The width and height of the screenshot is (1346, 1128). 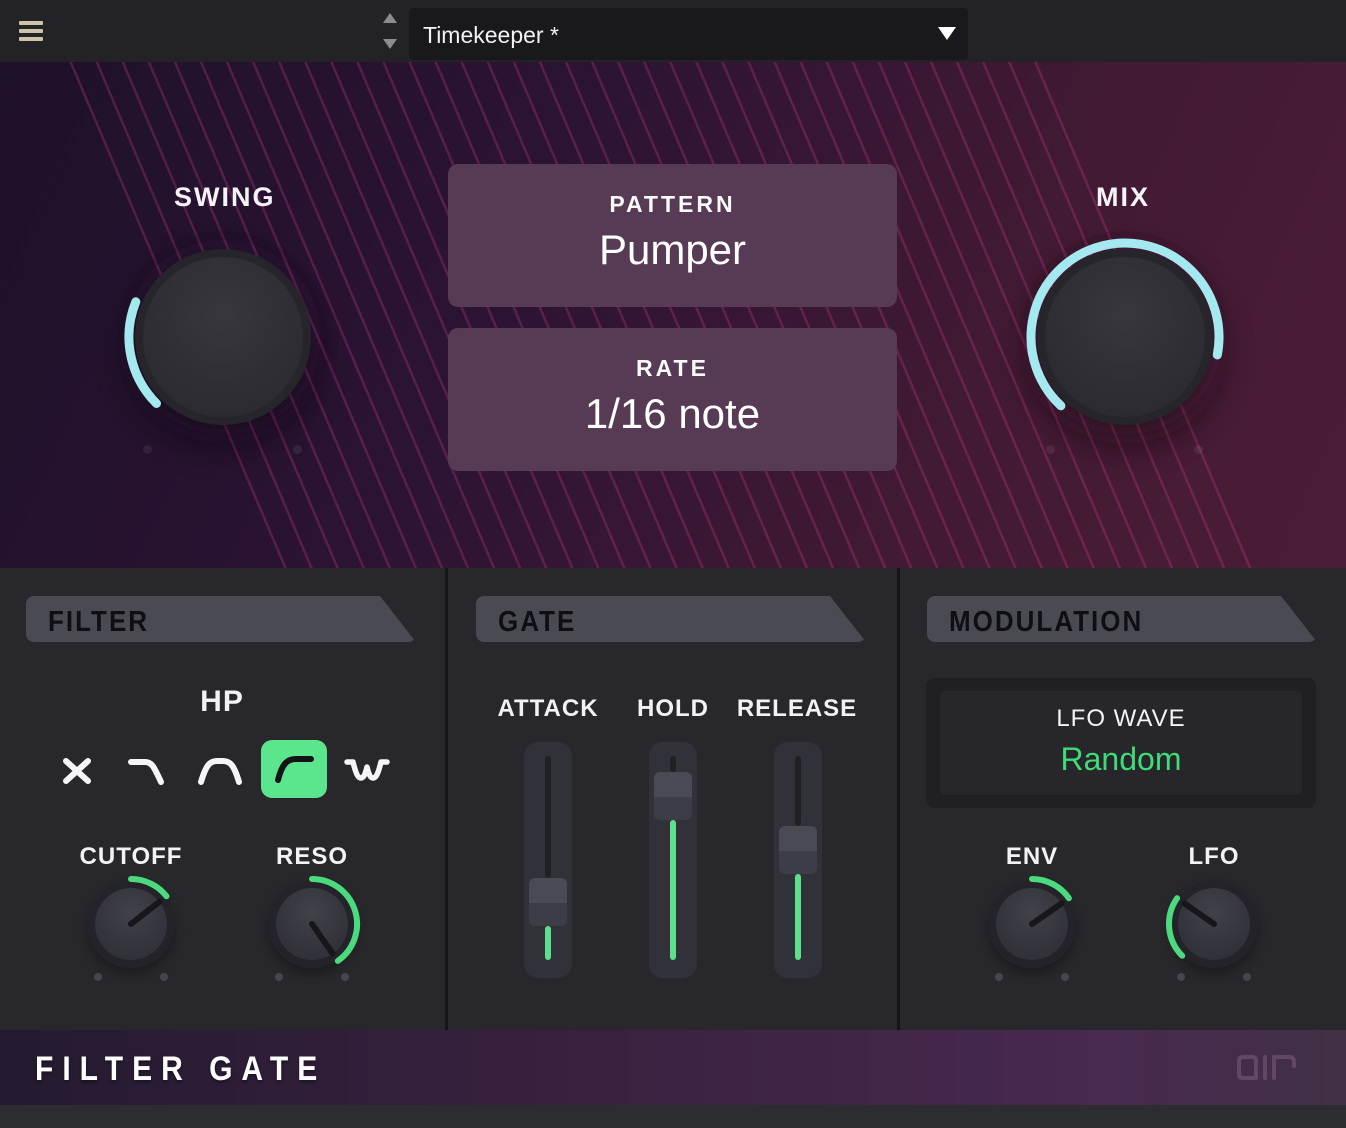 What do you see at coordinates (491, 35) in the screenshot?
I see `preset-name: Timekeeper *` at bounding box center [491, 35].